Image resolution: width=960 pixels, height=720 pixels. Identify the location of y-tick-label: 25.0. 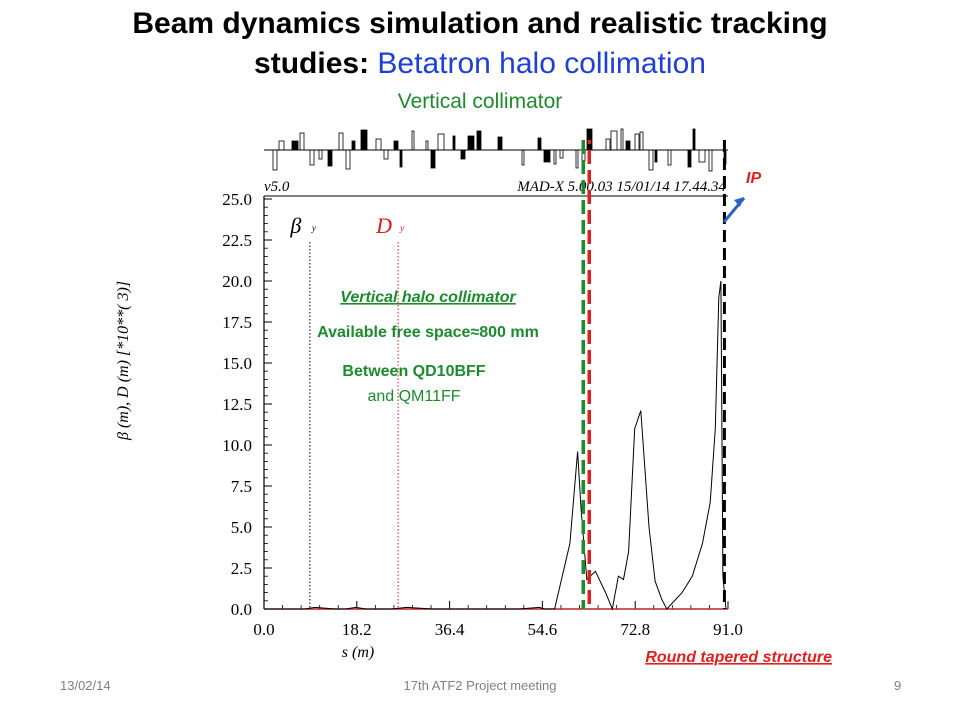
(237, 199).